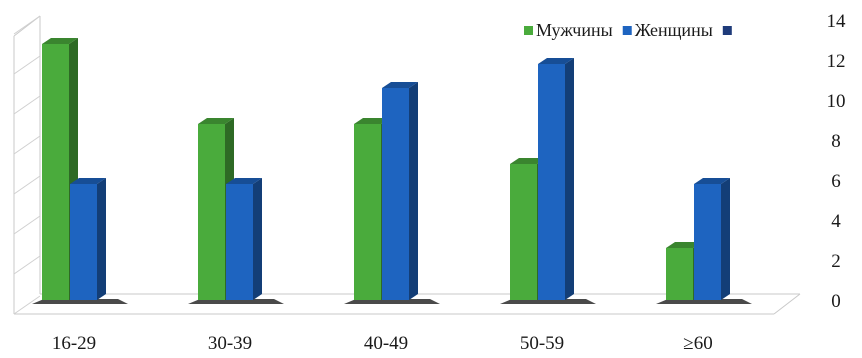 The image size is (862, 358). What do you see at coordinates (574, 30) in the screenshot?
I see `legend-label-0: Мужчины` at bounding box center [574, 30].